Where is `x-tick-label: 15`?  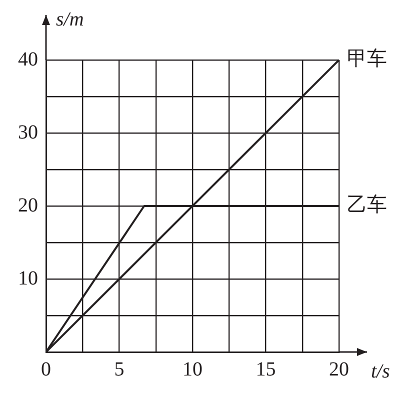
x-tick-label: 15 is located at coordinates (266, 369).